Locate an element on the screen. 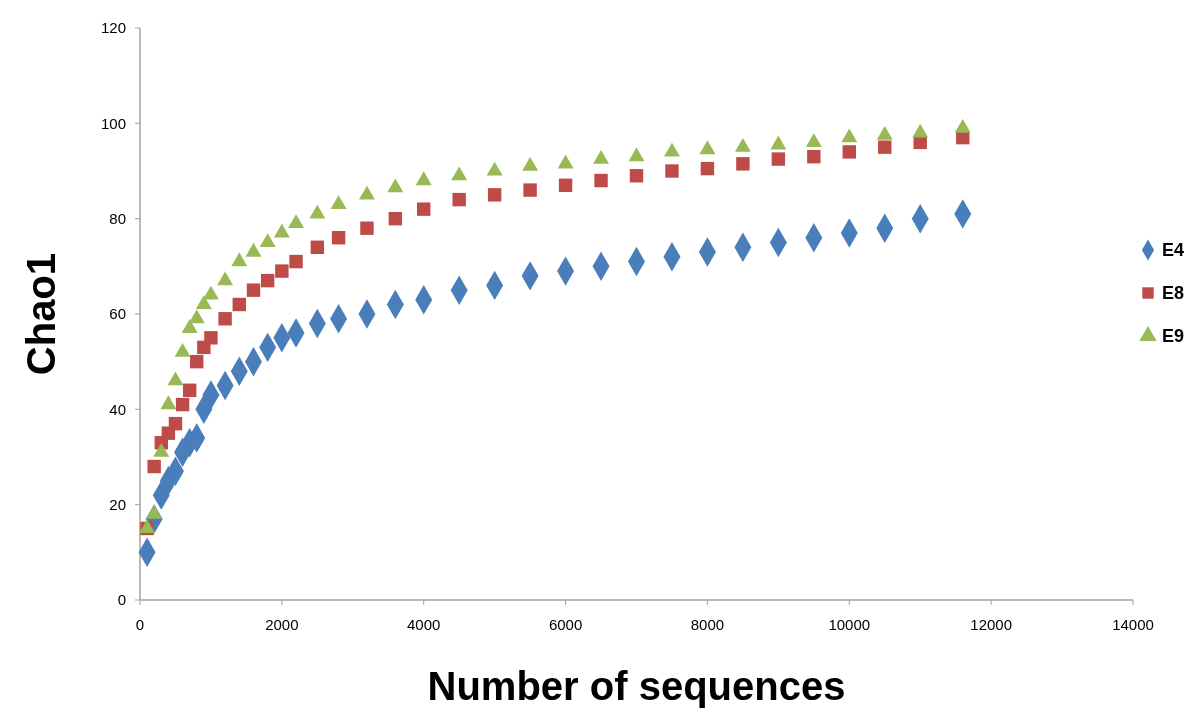 This screenshot has width=1203, height=720. x-tick-label: 14000 is located at coordinates (1133, 624).